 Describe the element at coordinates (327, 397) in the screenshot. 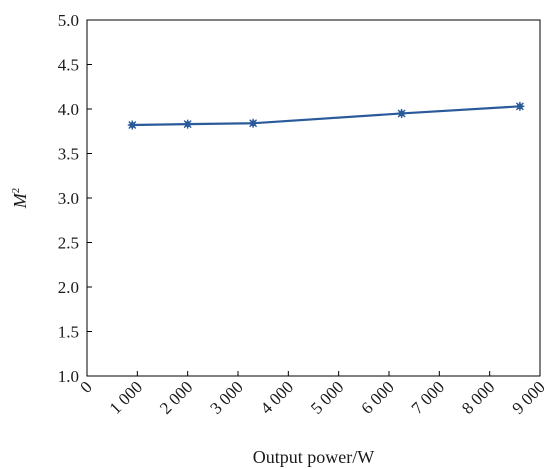

I see `x-tick-label: 5 000` at that location.